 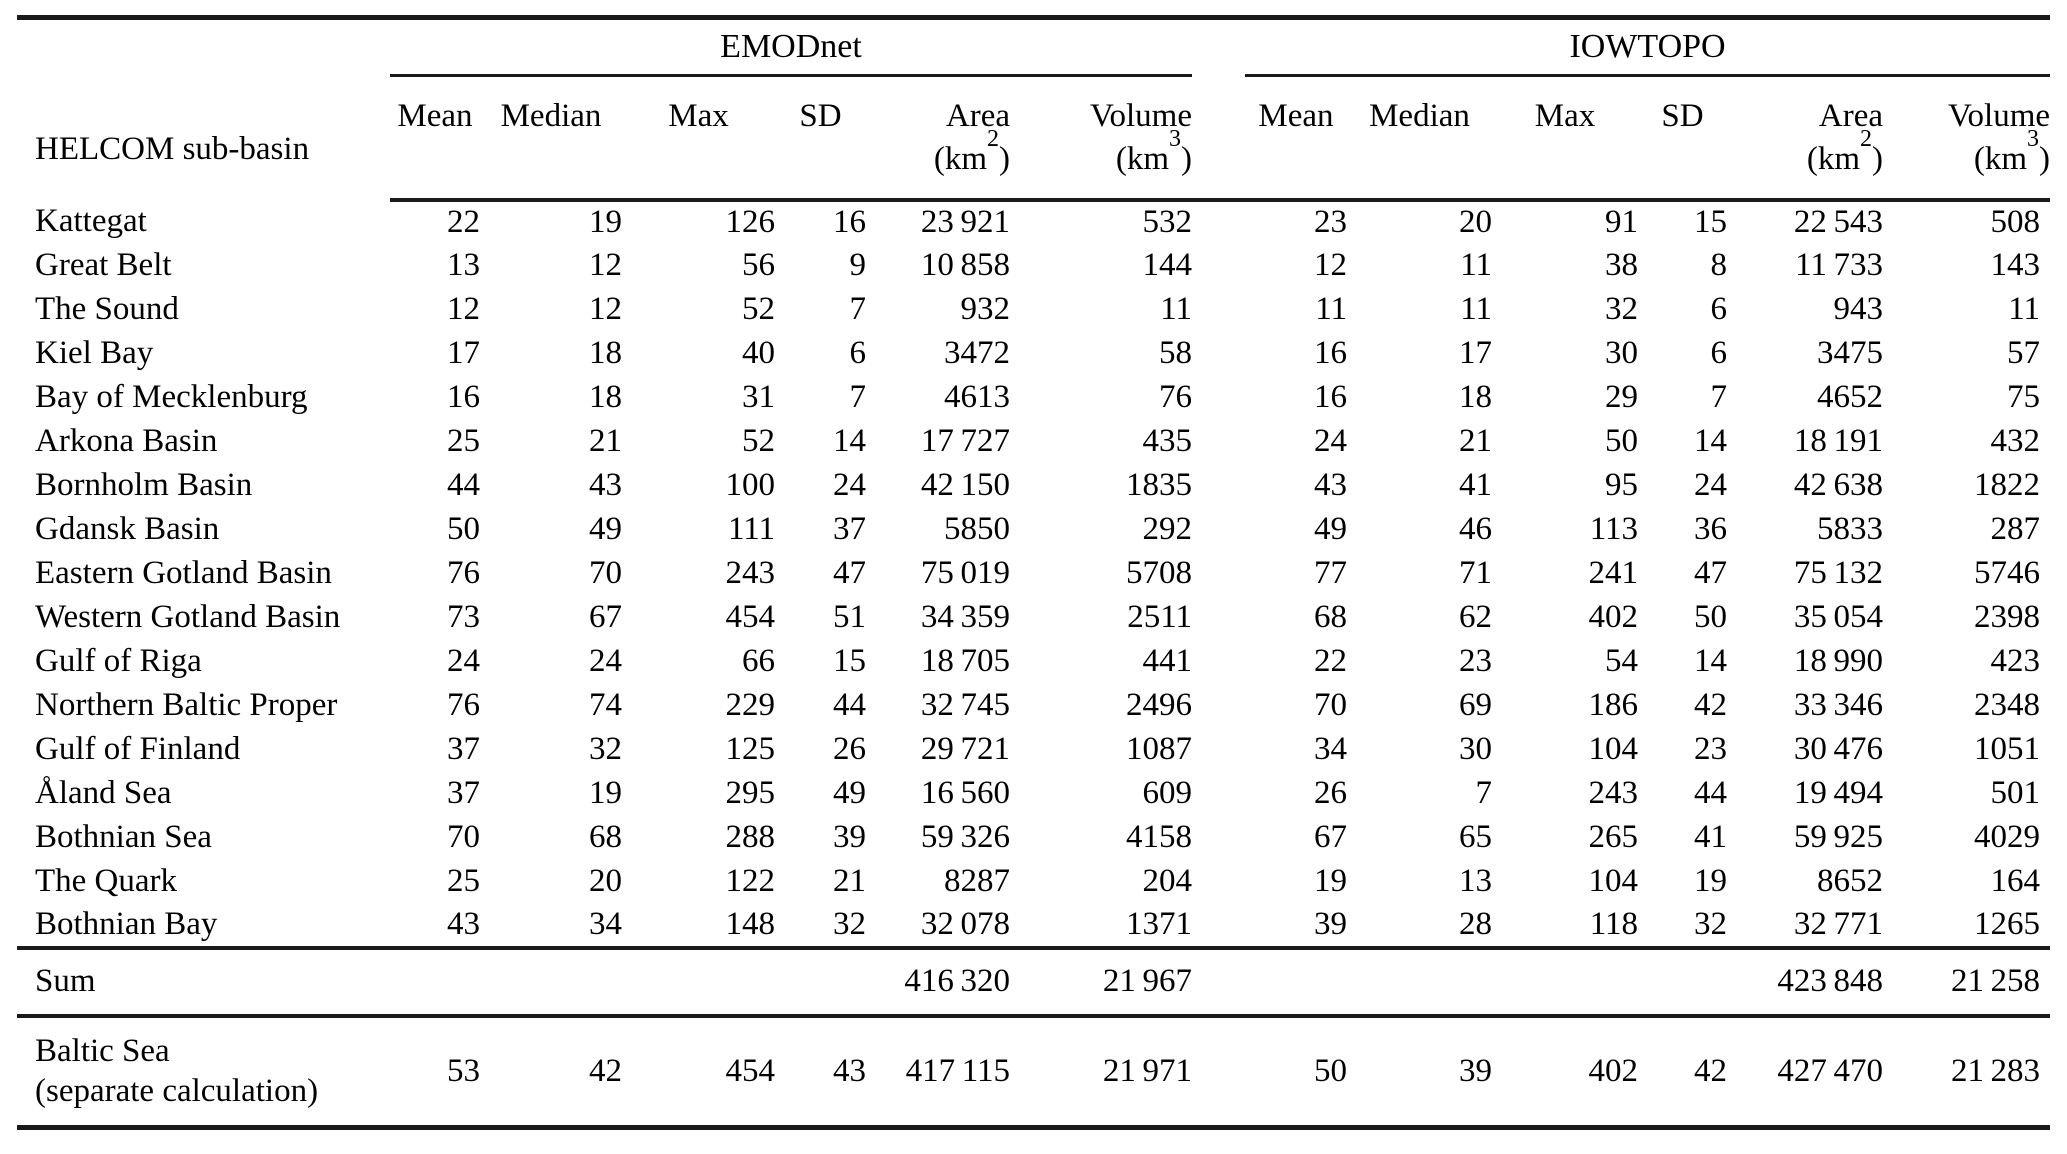 What do you see at coordinates (965, 705) in the screenshot?
I see `cell-emodnet-area: 32 745` at bounding box center [965, 705].